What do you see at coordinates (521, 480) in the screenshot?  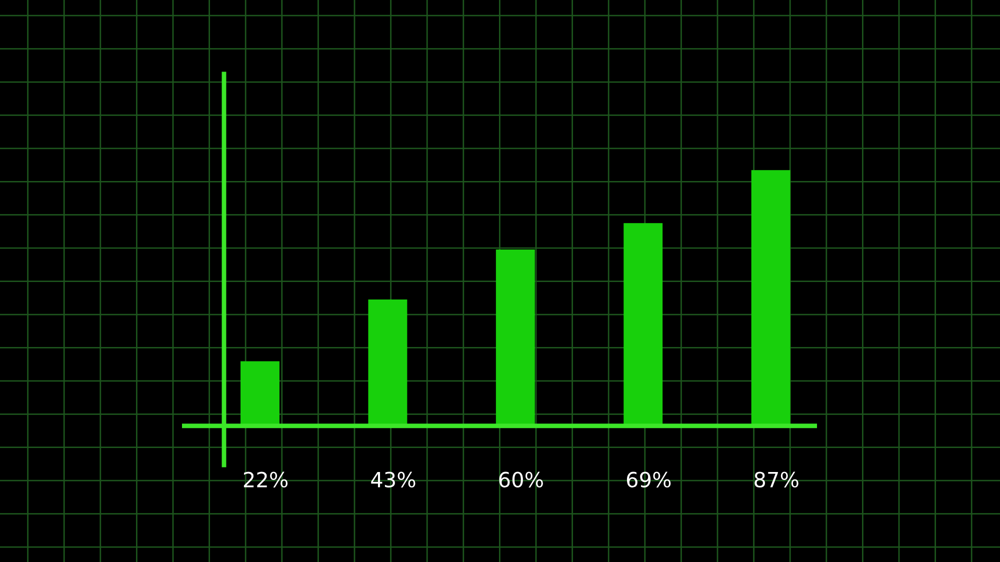 I see `data-label: 60%` at bounding box center [521, 480].